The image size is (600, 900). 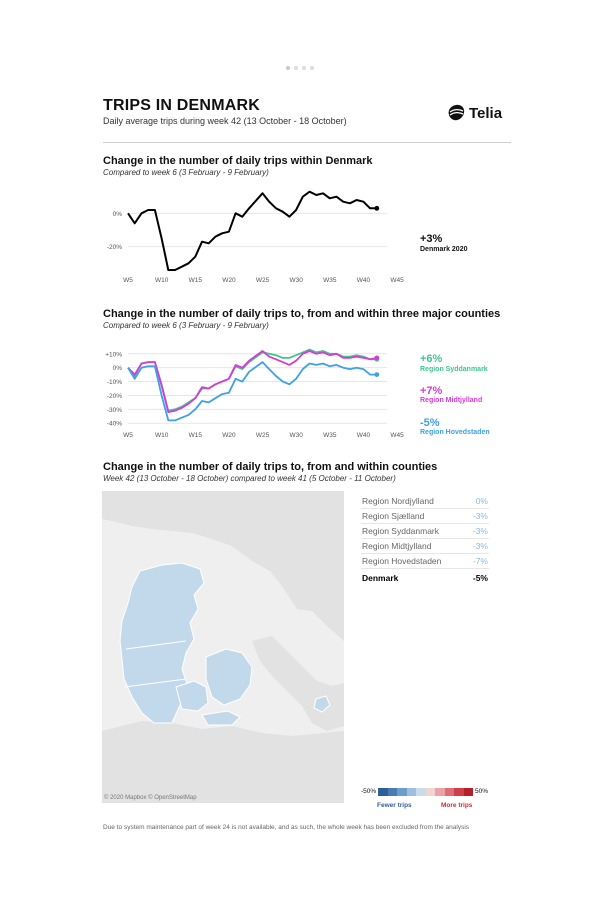 I want to click on y-tick-label: -30%, so click(x=114, y=410).